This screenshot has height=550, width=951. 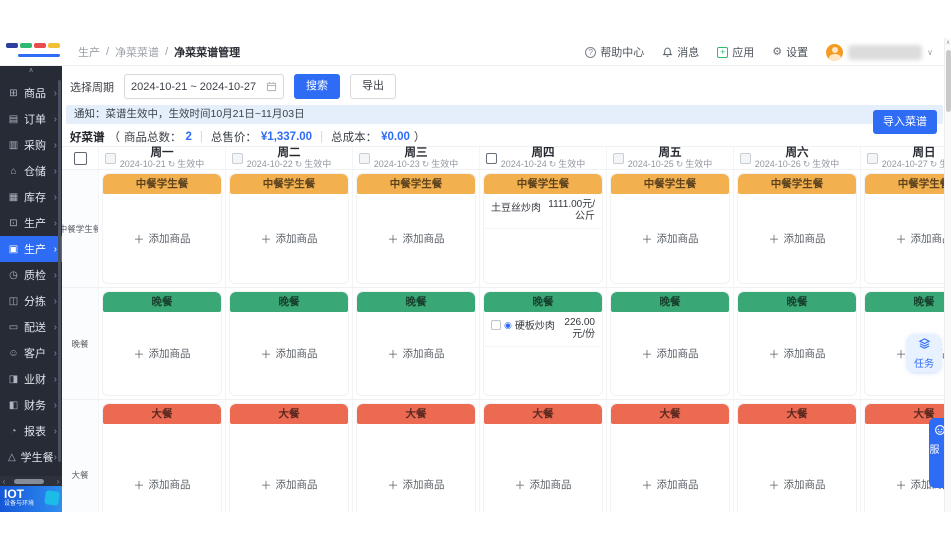 What do you see at coordinates (475, 52) in the screenshot?
I see `top-bar: 生产 / 净菜菜谱 / 净菜菜谱管理 ? 帮助中心 消息 +` at bounding box center [475, 52].